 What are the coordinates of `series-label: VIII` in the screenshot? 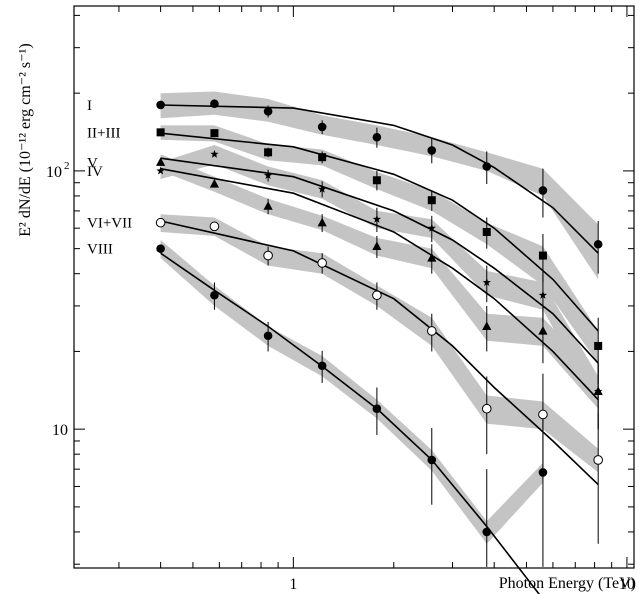 It's located at (100, 250).